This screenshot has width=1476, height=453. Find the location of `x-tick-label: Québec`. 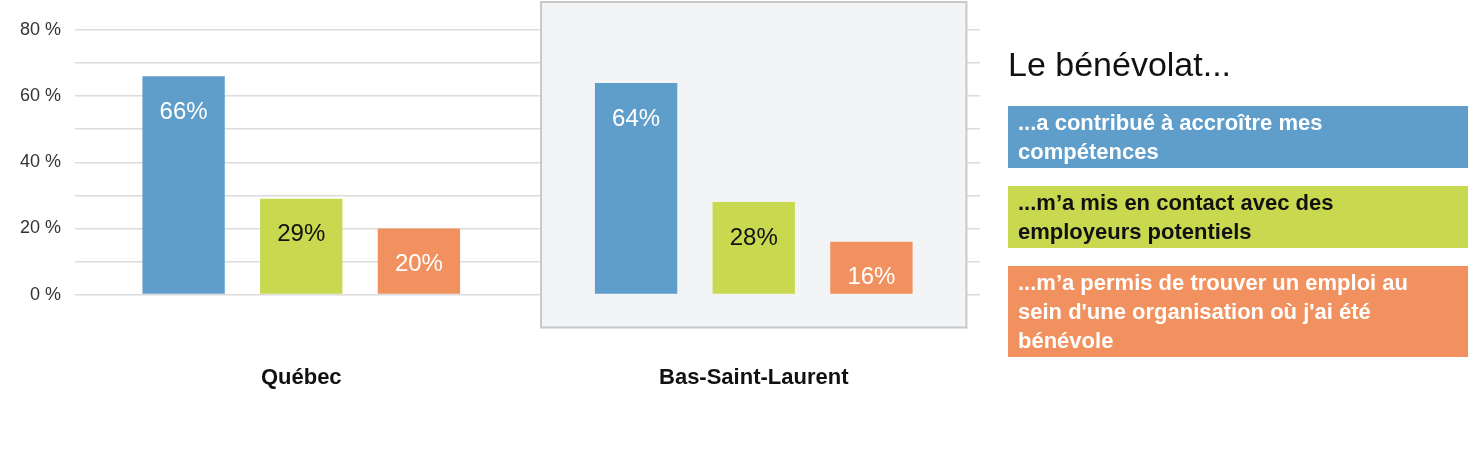

x-tick-label: Québec is located at coordinates (301, 376).